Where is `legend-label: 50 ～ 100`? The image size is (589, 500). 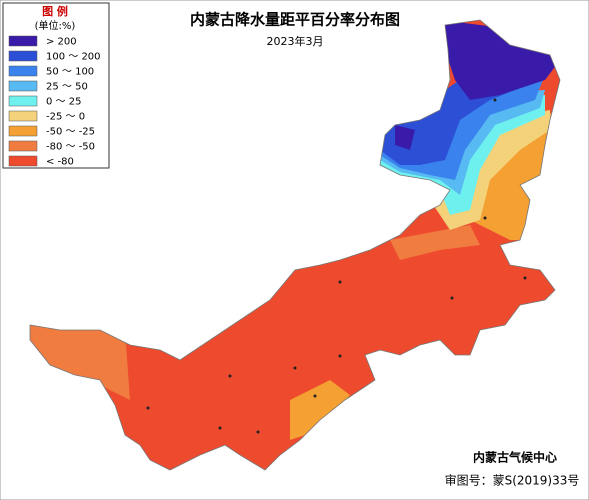
legend-label: 50 ～ 100 is located at coordinates (70, 72).